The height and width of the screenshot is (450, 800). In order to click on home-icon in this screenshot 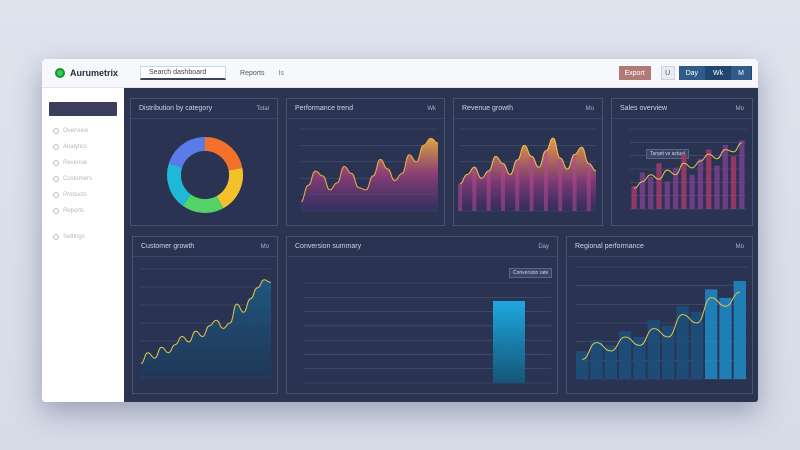, I will do `click(56, 131)`.